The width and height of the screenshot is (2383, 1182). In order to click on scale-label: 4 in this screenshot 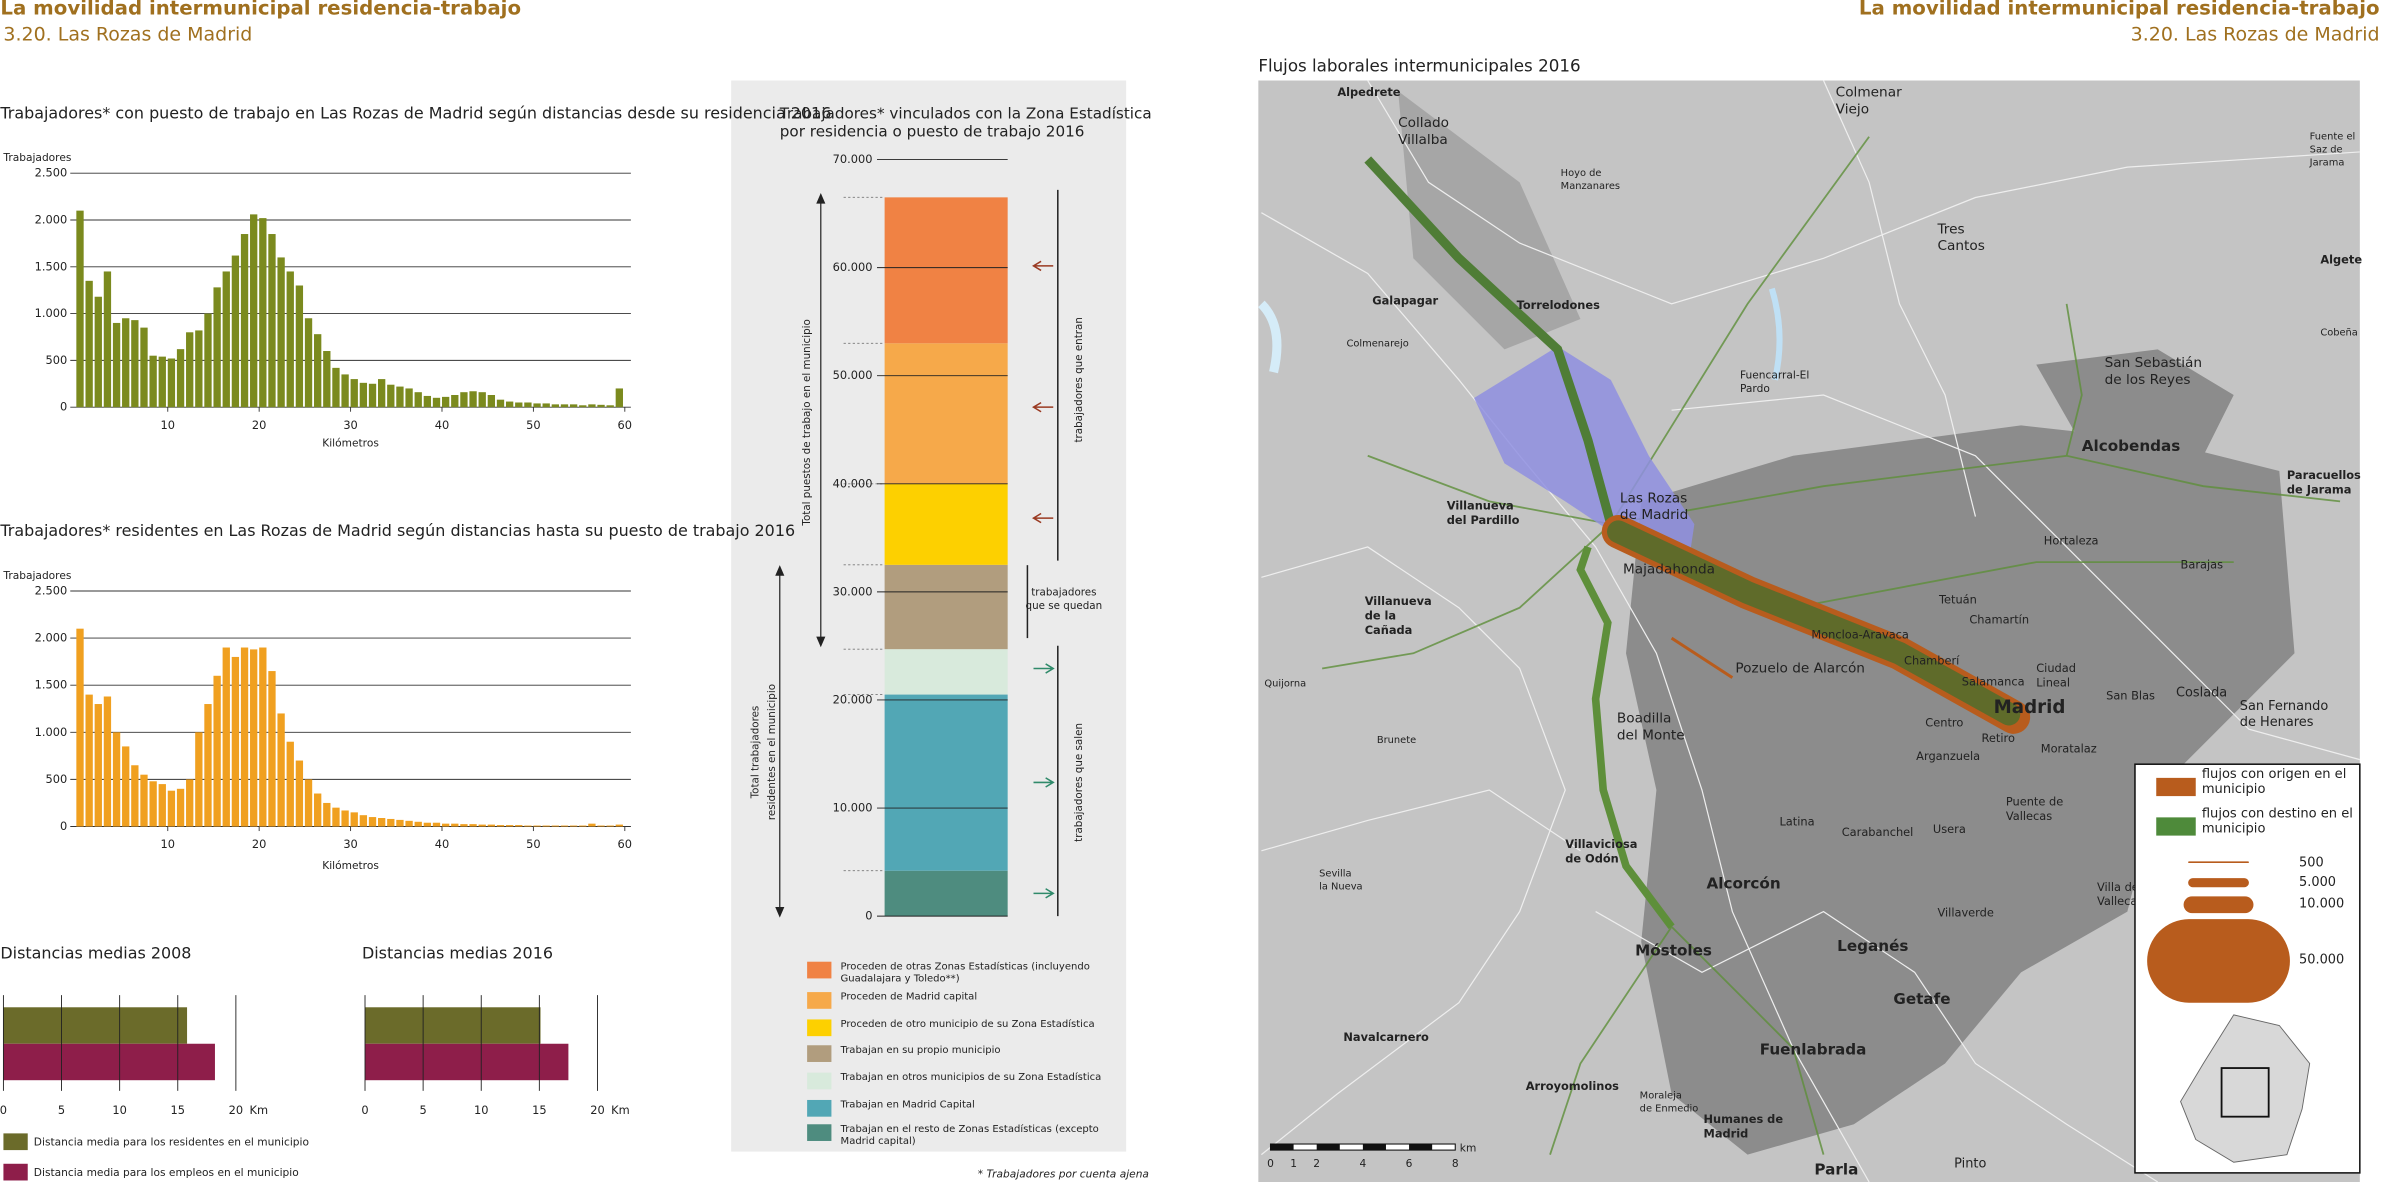, I will do `click(1362, 1163)`.